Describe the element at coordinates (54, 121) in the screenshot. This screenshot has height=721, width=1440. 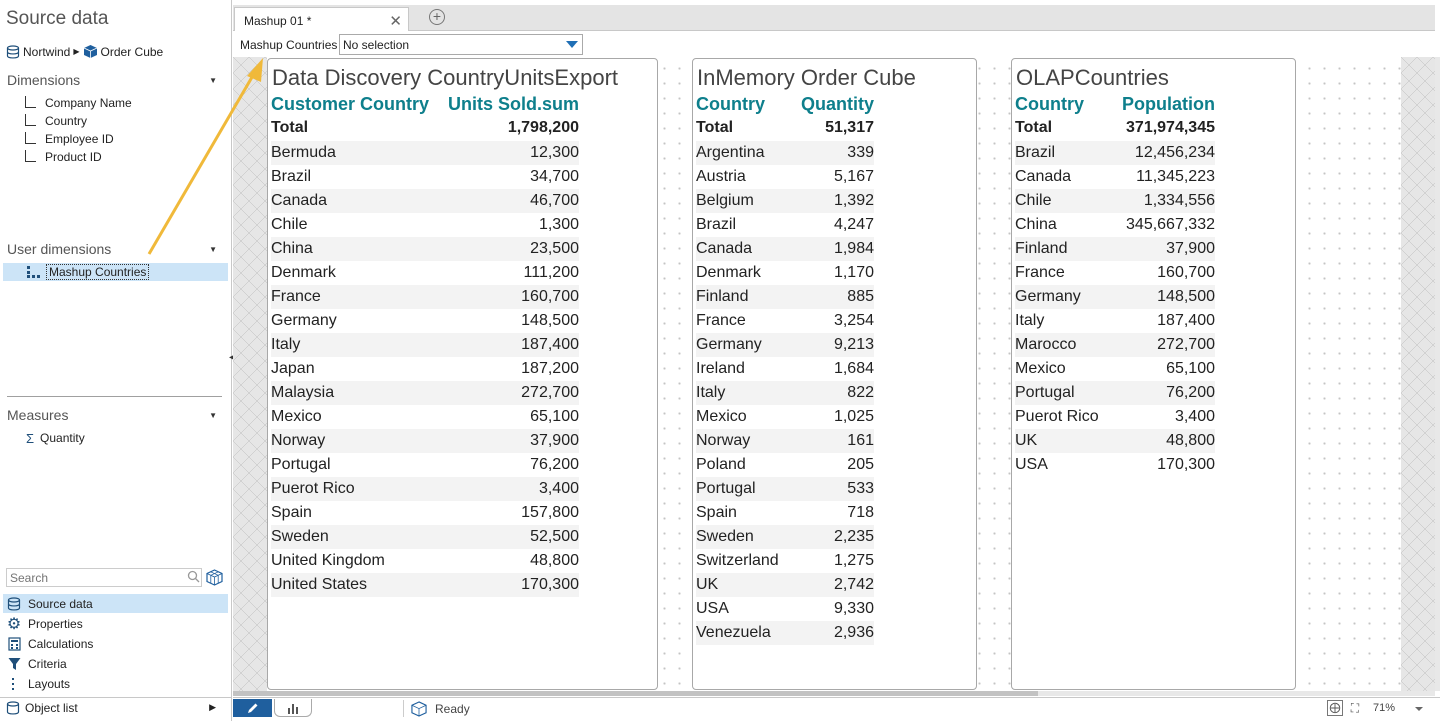
I see `dimension-item: Country` at that location.